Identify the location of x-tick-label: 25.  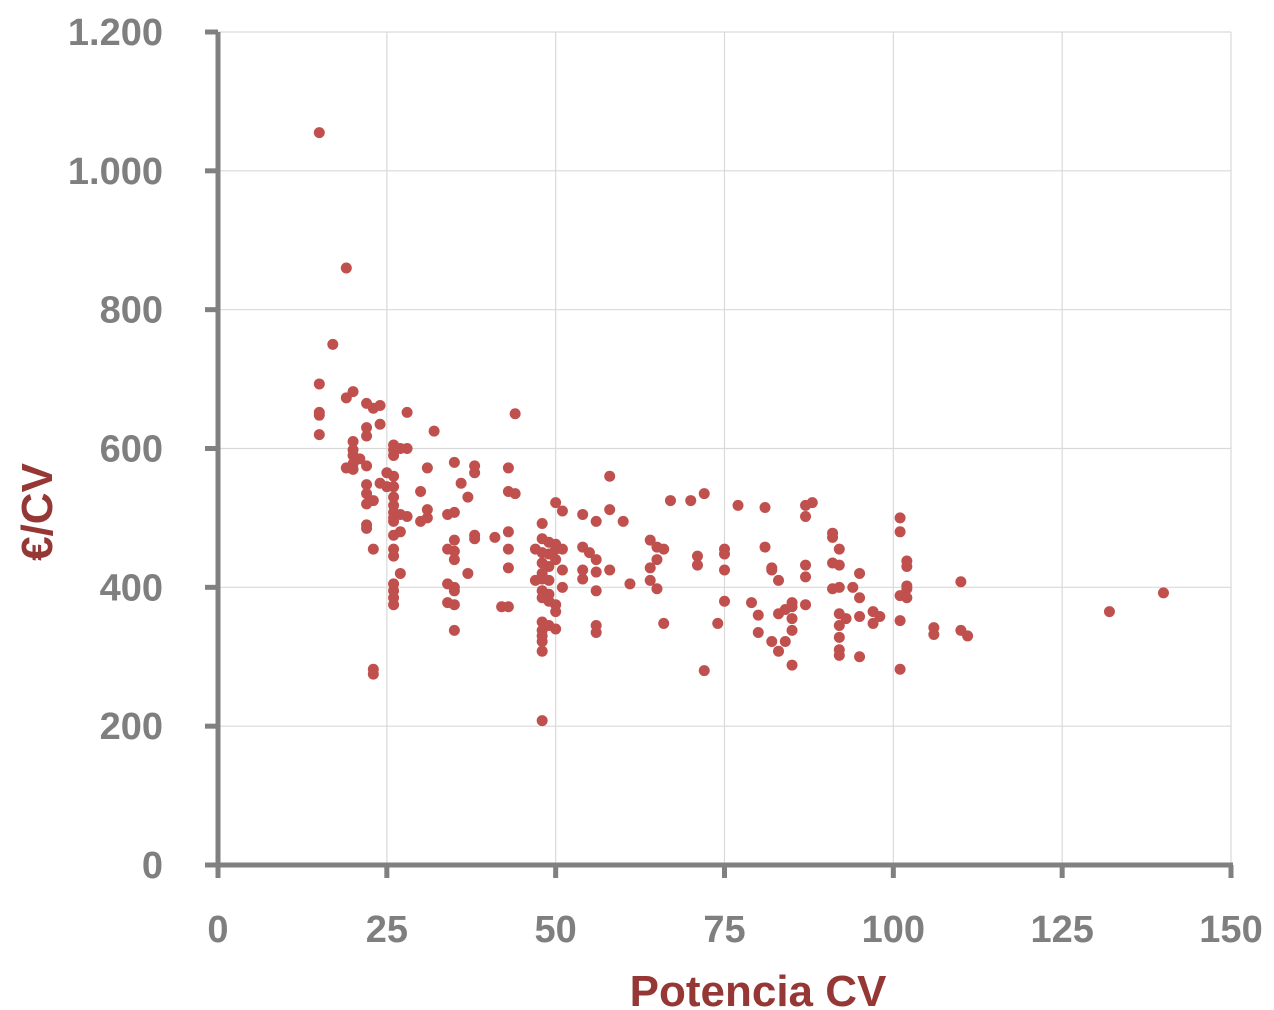
(387, 930).